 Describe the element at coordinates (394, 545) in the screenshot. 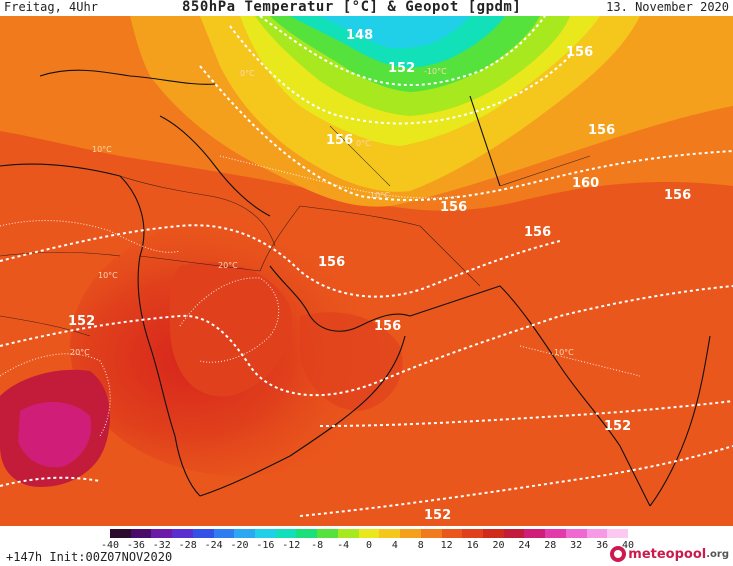

I see `colorbar-tick-label: 4` at that location.